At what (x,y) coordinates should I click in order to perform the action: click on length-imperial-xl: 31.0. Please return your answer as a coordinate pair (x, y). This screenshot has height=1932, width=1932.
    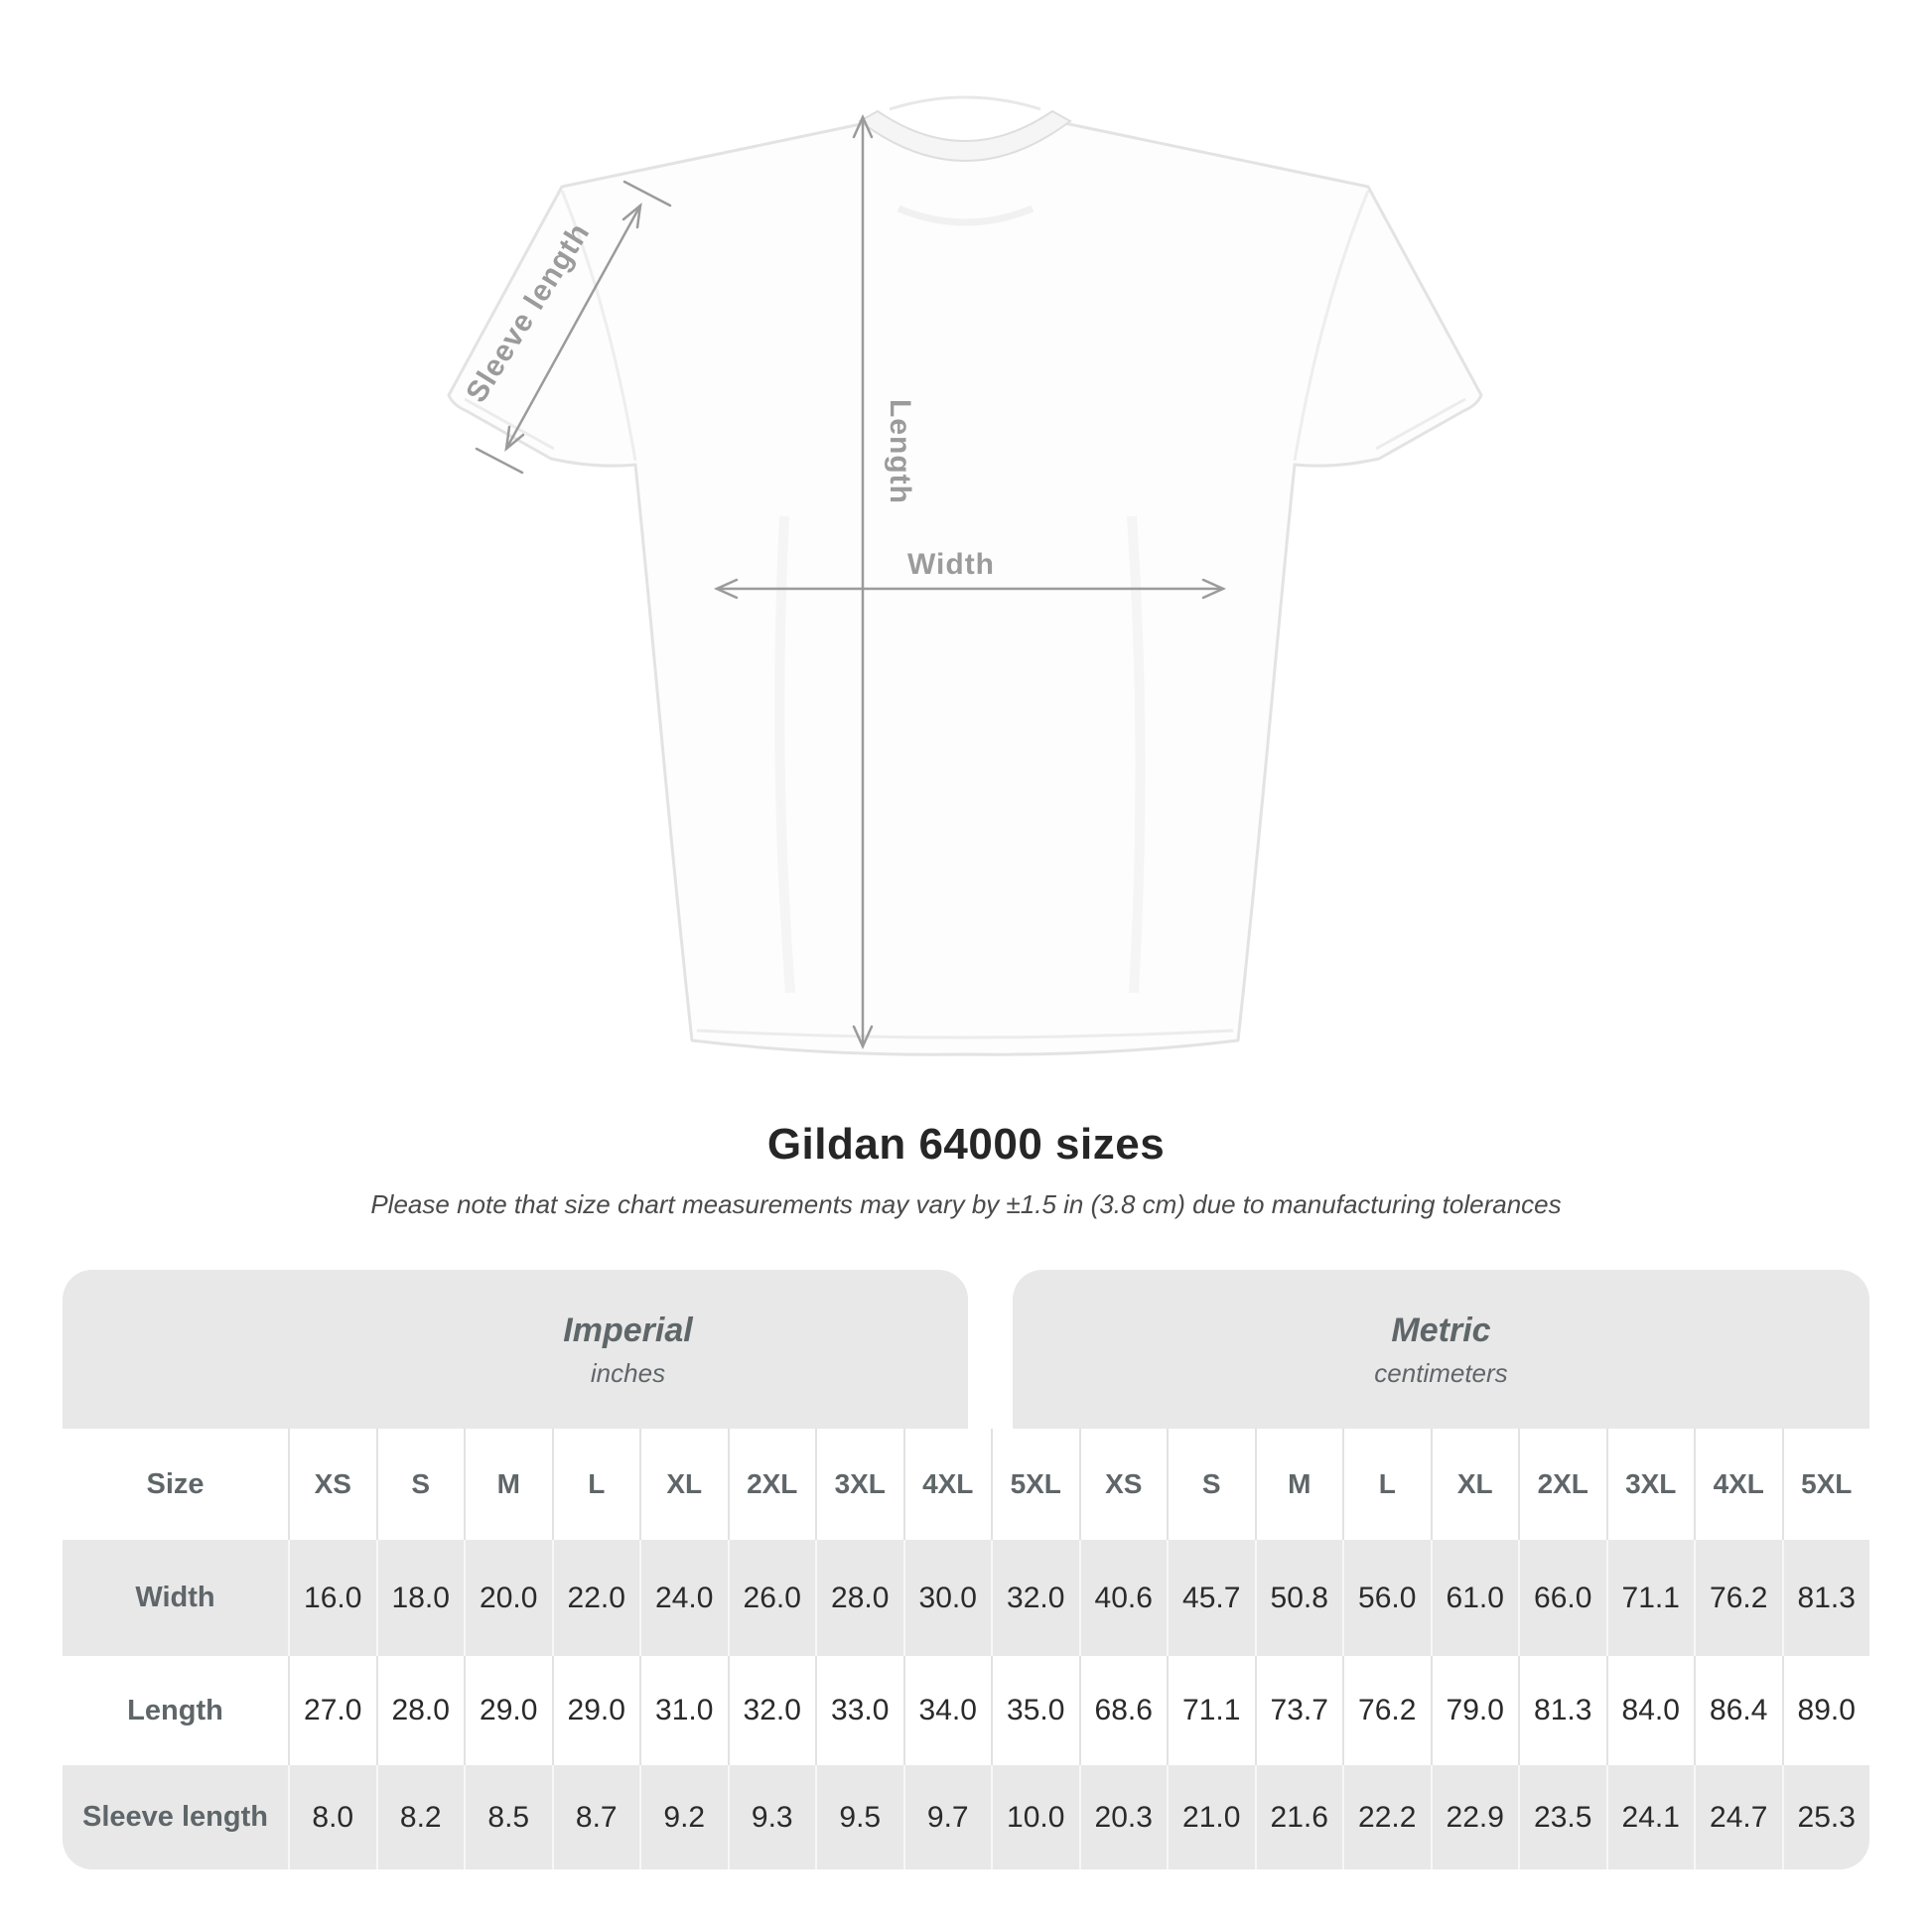
    Looking at the image, I should click on (683, 1711).